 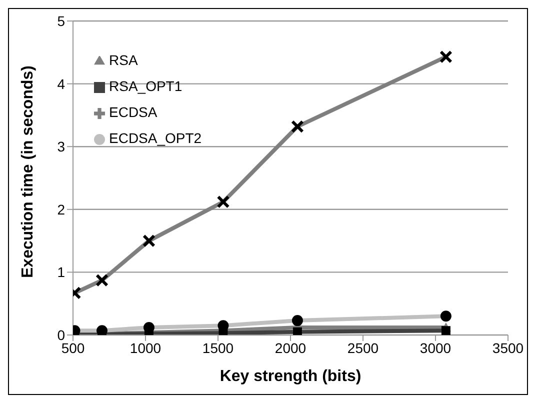 What do you see at coordinates (61, 20) in the screenshot?
I see `y-tick-label: 5` at bounding box center [61, 20].